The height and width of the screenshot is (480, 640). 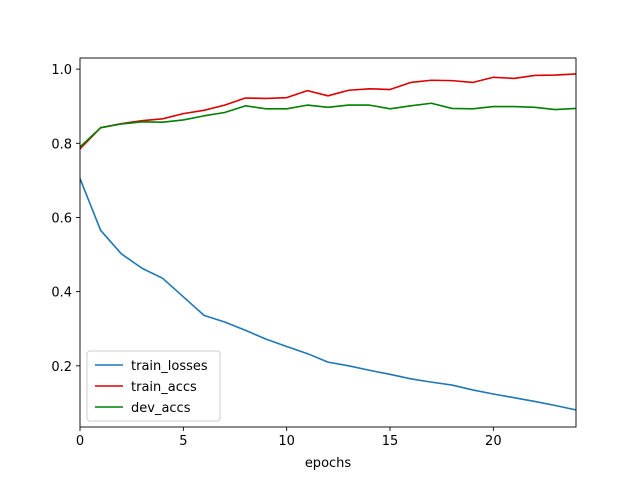 I want to click on x-axis-label: epochs, so click(x=328, y=463).